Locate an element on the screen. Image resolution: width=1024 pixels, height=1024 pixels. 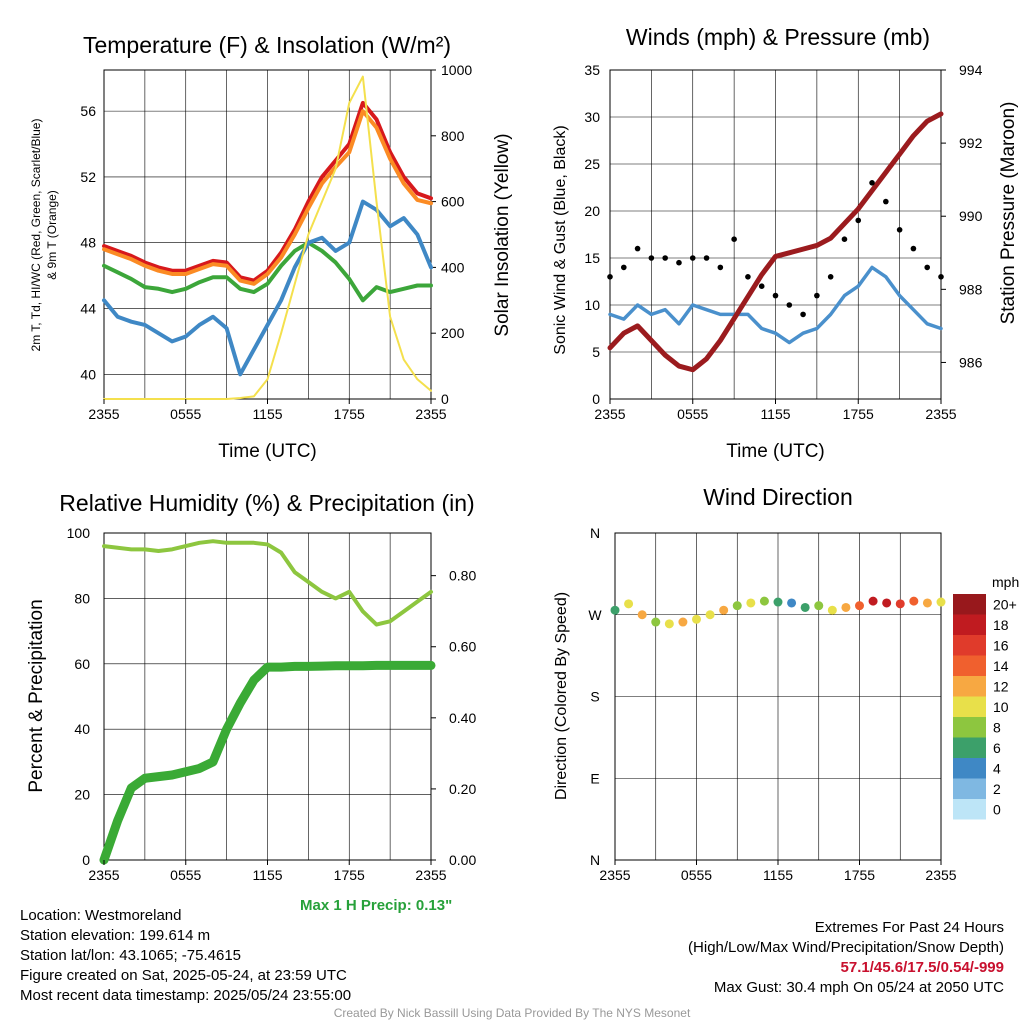
y-tick-label: 25 is located at coordinates (592, 164).